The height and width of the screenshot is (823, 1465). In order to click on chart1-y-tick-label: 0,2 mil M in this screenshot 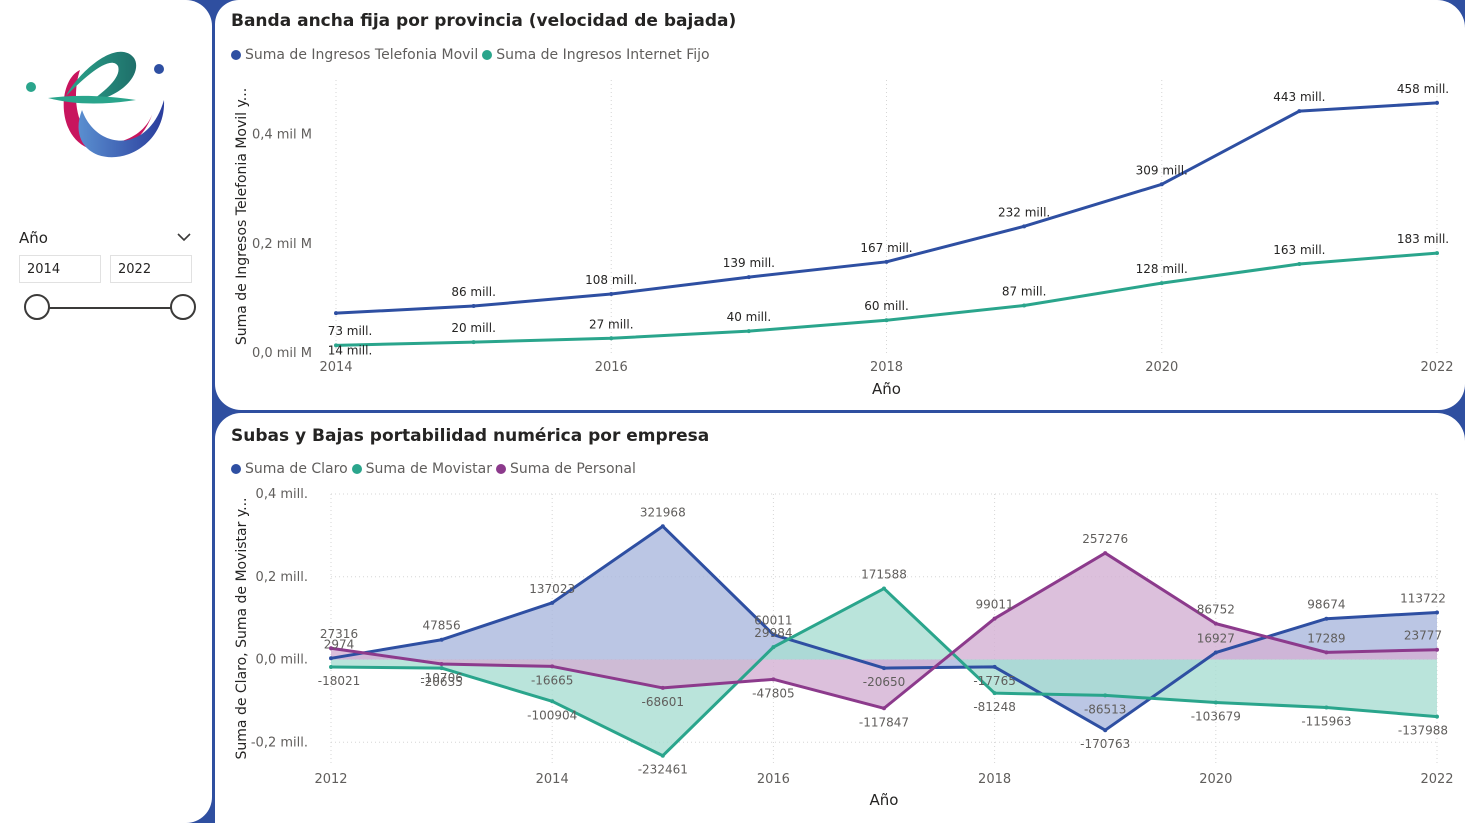, I will do `click(282, 244)`.